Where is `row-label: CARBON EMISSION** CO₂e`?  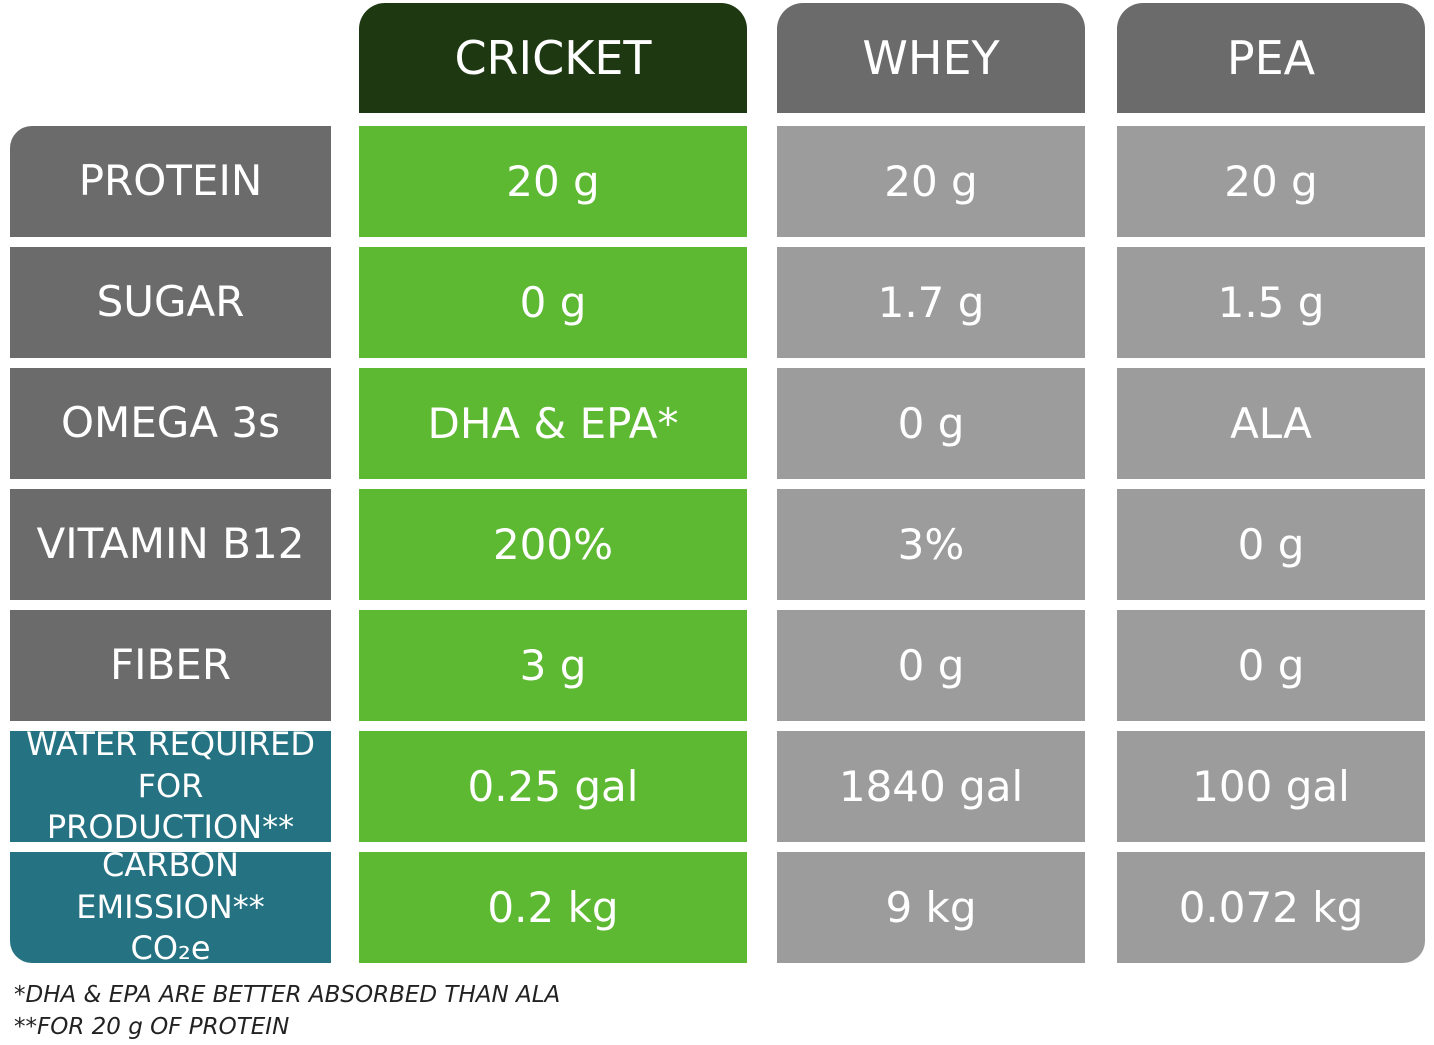 row-label: CARBON EMISSION** CO₂e is located at coordinates (170, 906).